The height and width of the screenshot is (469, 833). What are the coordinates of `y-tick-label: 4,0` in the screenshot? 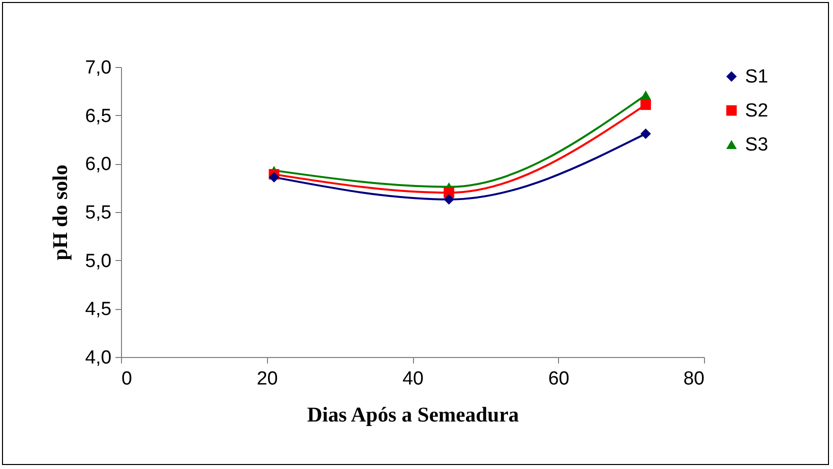 It's located at (98, 358).